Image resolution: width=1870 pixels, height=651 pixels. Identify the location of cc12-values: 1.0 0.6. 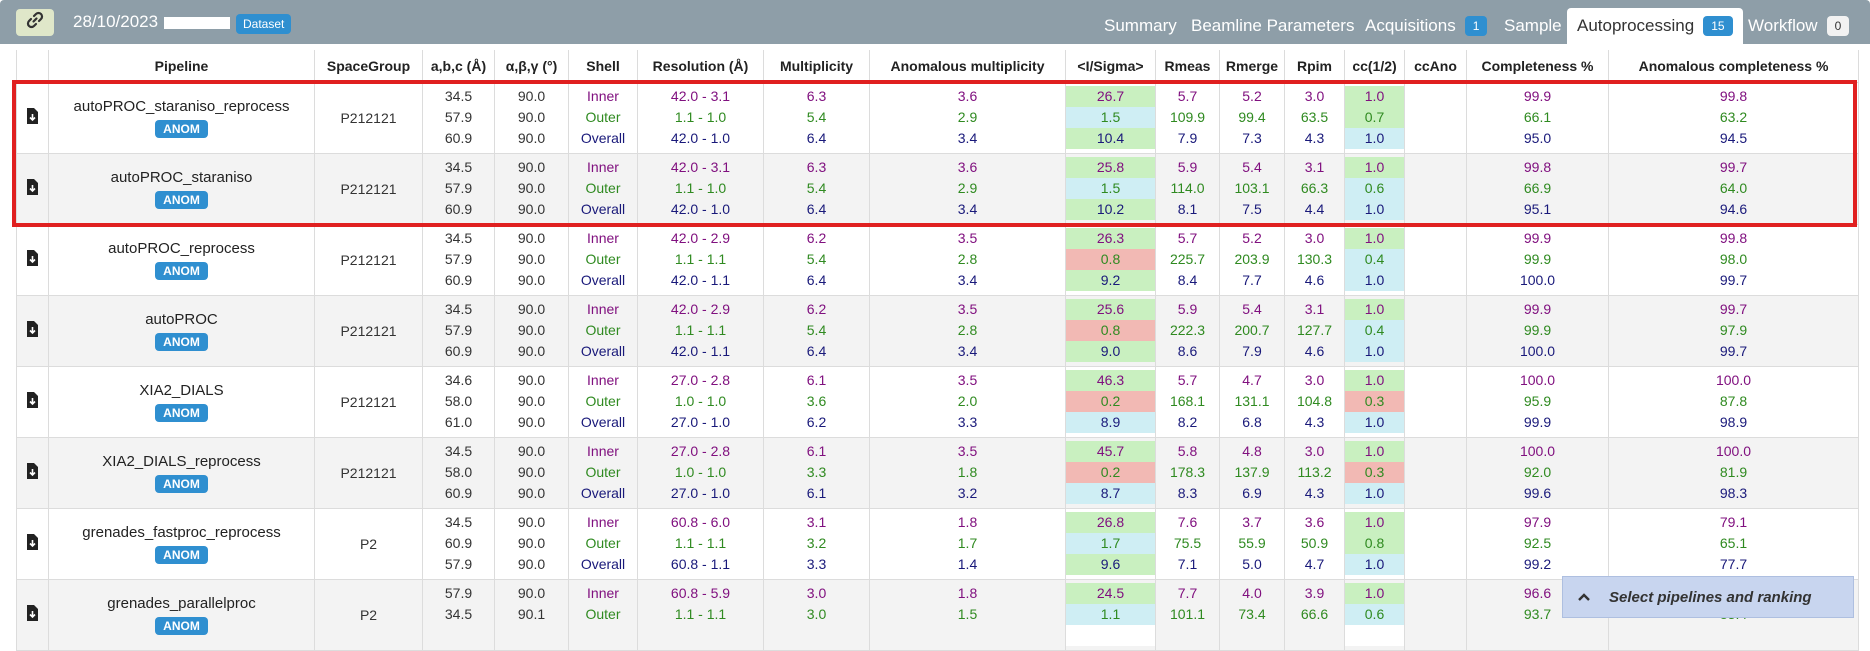
(1374, 615).